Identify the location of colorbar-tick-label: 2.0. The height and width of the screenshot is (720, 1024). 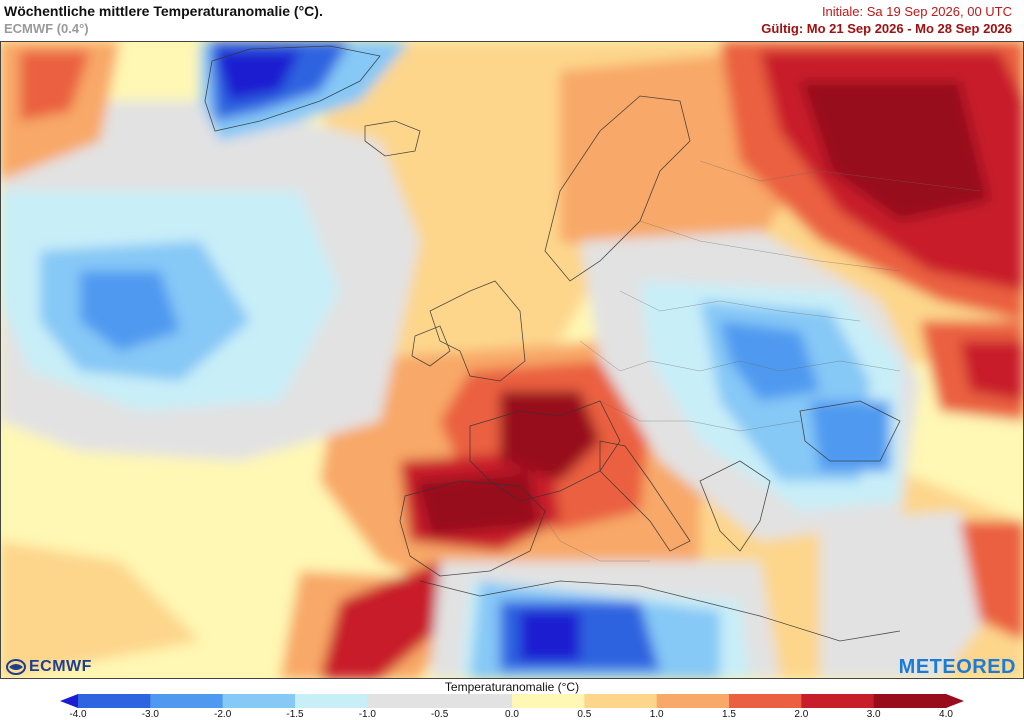
(801, 714).